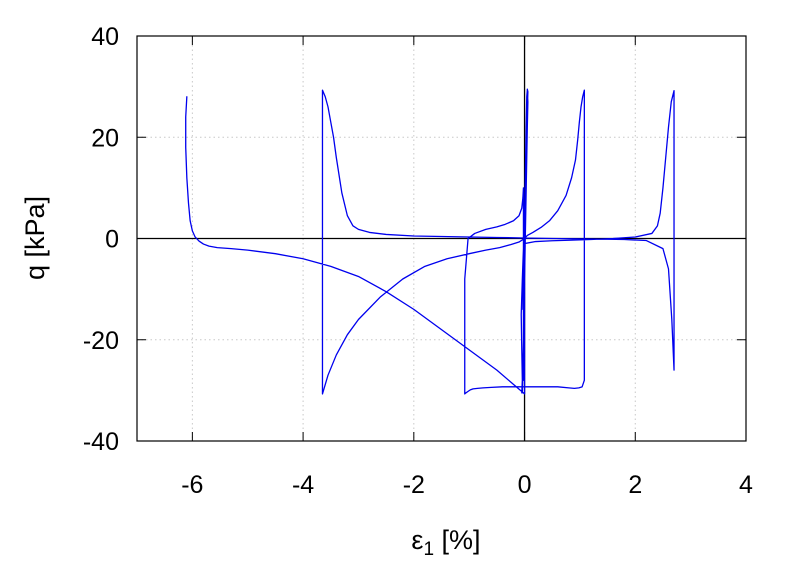 Image resolution: width=800 pixels, height=569 pixels. Describe the element at coordinates (35, 238) in the screenshot. I see `y-axis-title: q [kPa]` at that location.